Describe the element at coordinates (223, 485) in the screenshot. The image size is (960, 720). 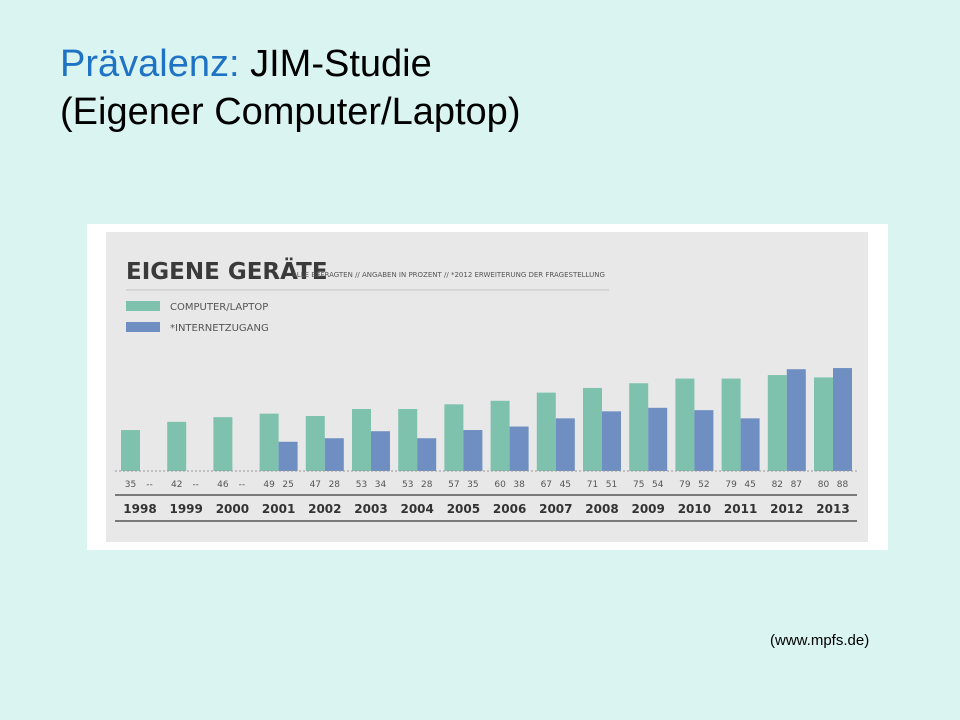
I see `value-label-computer: 46` at that location.